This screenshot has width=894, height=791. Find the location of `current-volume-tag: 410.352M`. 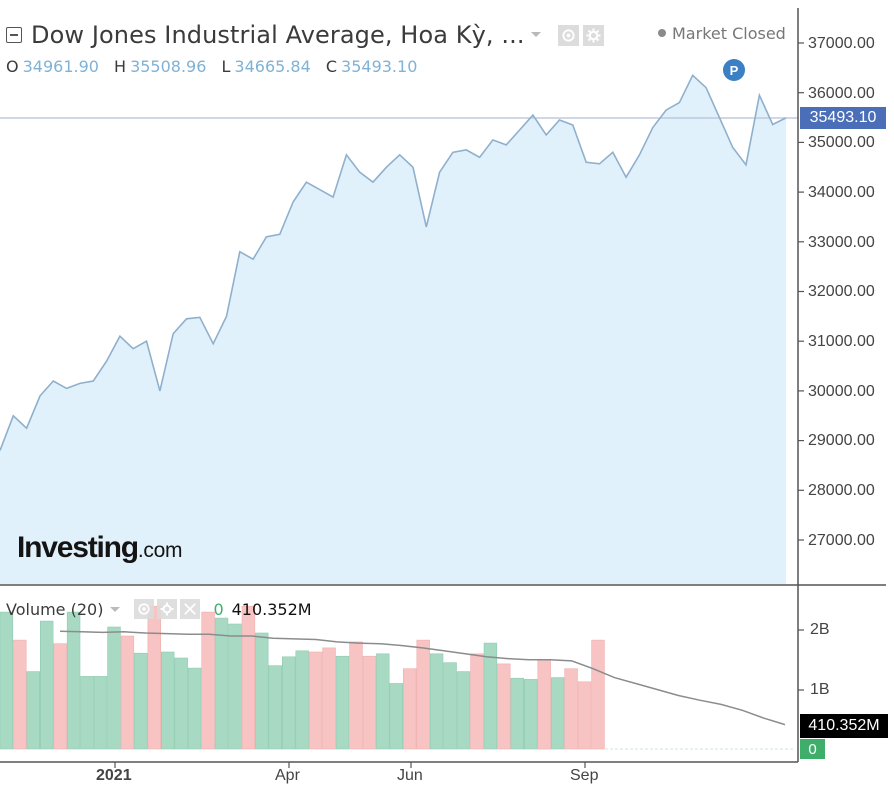

current-volume-tag: 410.352M is located at coordinates (844, 726).